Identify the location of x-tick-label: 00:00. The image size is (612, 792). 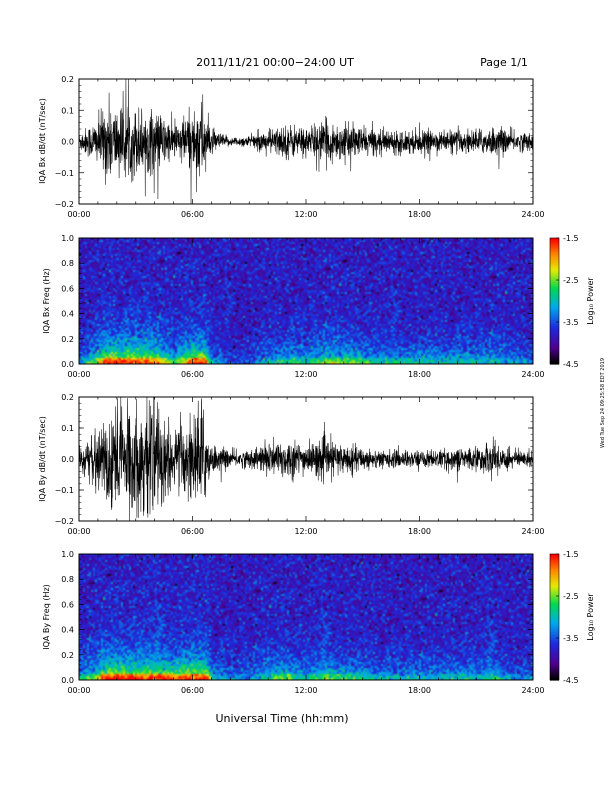
(78, 531).